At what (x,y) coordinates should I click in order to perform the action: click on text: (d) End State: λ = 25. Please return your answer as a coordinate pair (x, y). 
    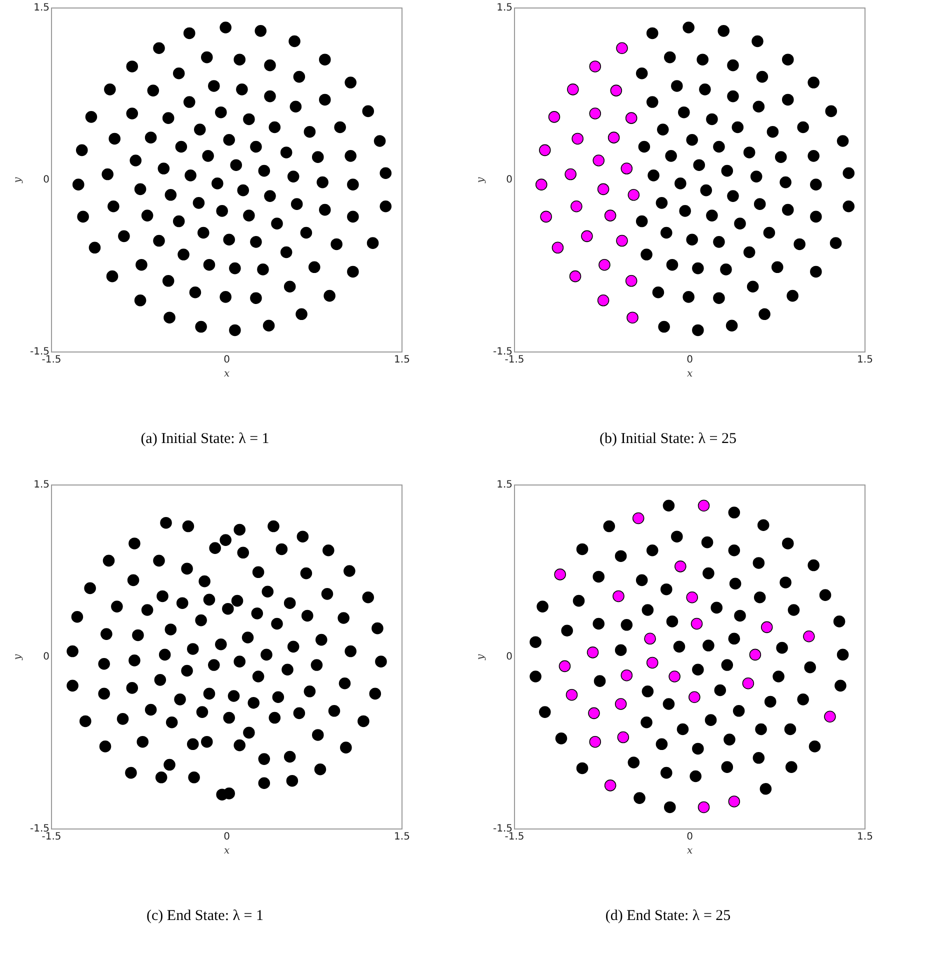
    Looking at the image, I should click on (668, 916).